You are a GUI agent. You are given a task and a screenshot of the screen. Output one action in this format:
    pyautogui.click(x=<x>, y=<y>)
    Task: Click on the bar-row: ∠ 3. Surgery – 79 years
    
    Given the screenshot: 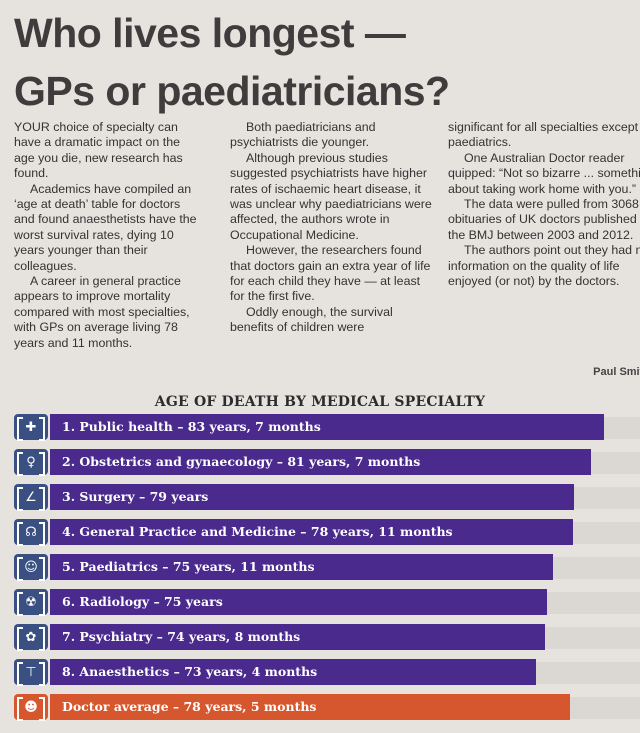 What is the action you would take?
    pyautogui.click(x=327, y=497)
    